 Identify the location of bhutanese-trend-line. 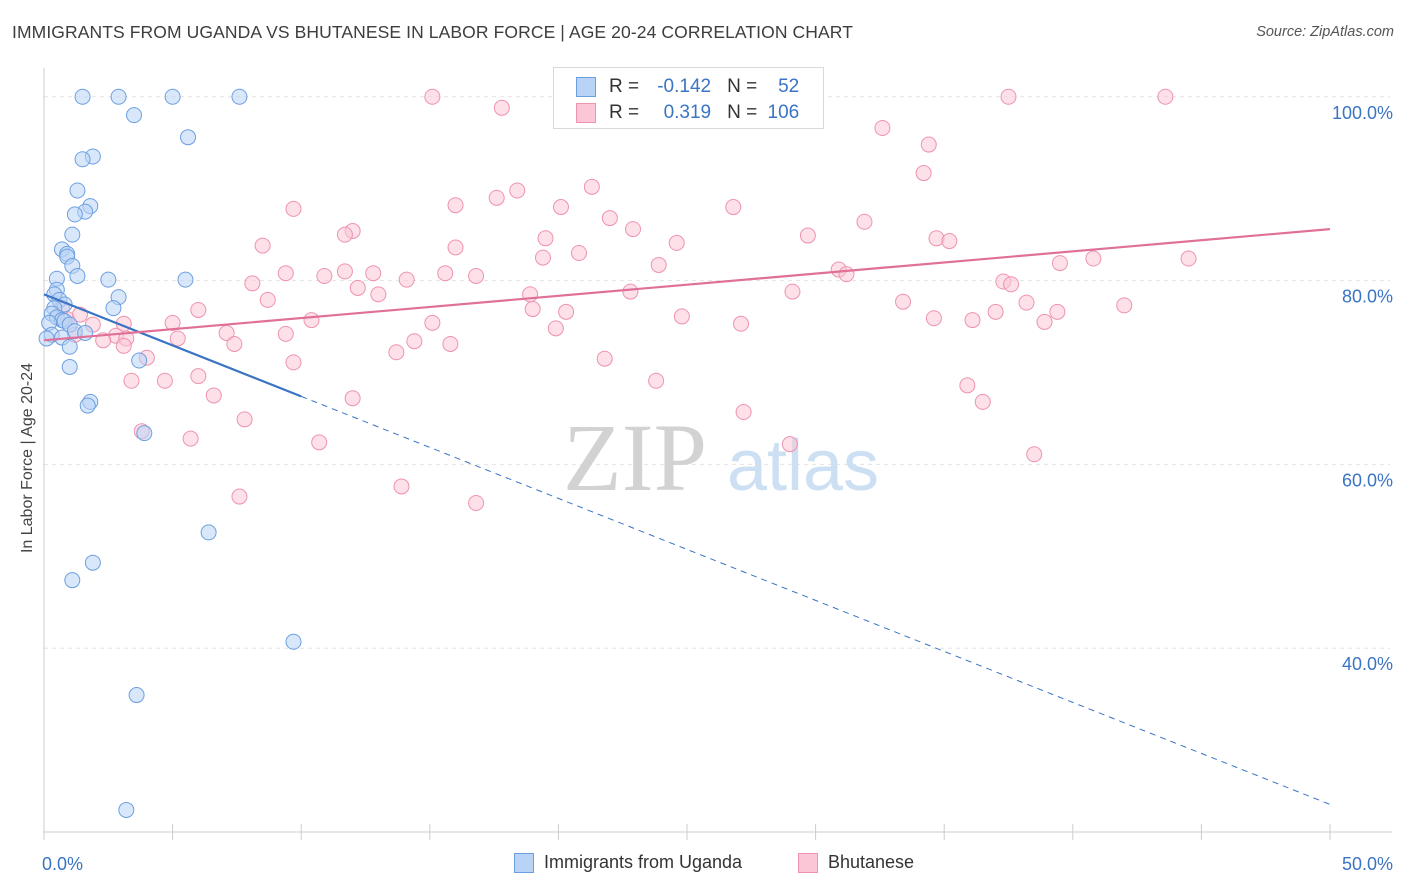
(687, 285).